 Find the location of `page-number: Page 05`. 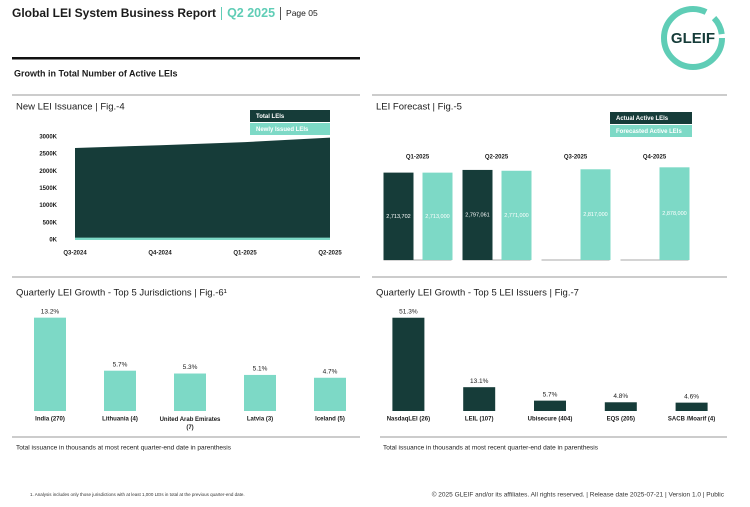

page-number: Page 05 is located at coordinates (302, 13).